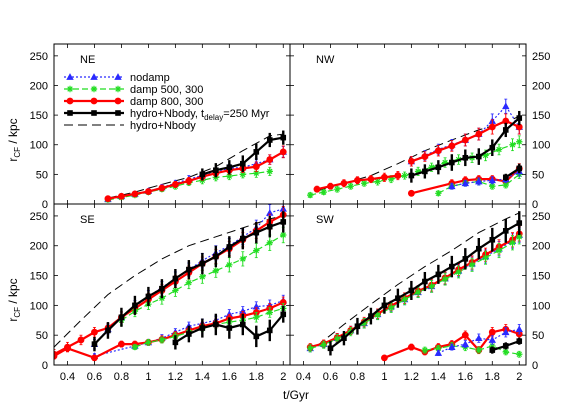  I want to click on legend-label: nodamp, so click(150, 78).